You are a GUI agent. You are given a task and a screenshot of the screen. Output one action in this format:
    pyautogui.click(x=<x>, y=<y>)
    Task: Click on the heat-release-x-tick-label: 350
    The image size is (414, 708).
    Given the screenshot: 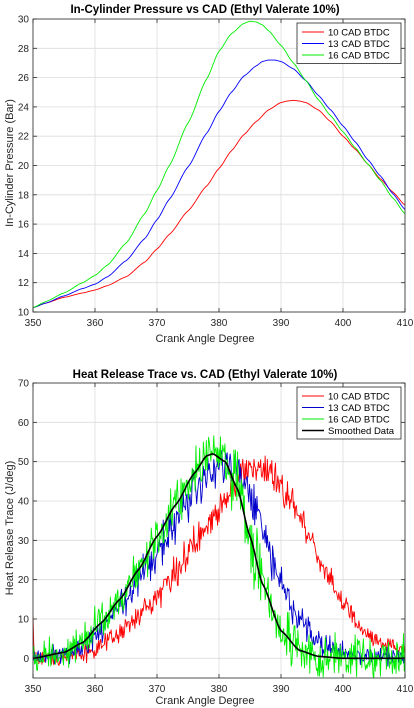 What is the action you would take?
    pyautogui.click(x=33, y=689)
    